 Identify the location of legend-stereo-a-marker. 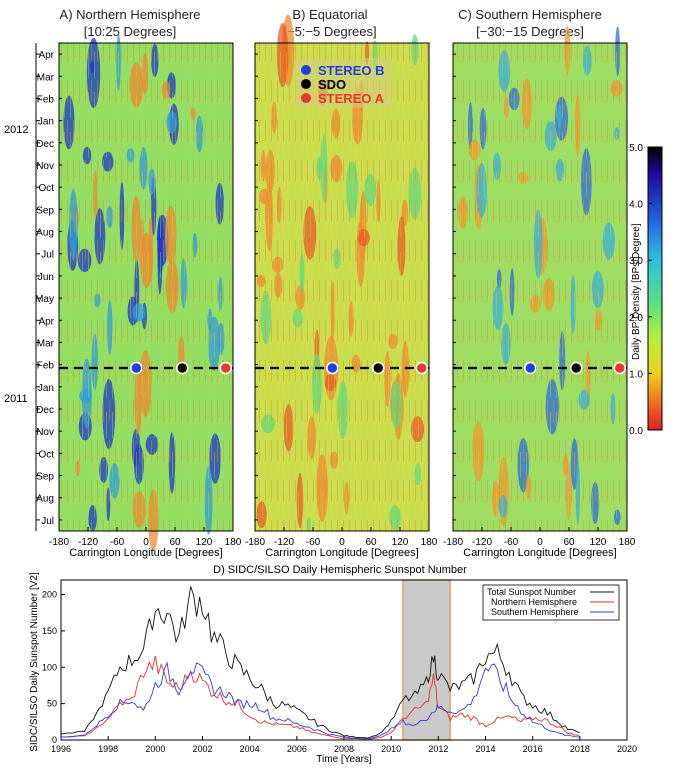
(306, 98).